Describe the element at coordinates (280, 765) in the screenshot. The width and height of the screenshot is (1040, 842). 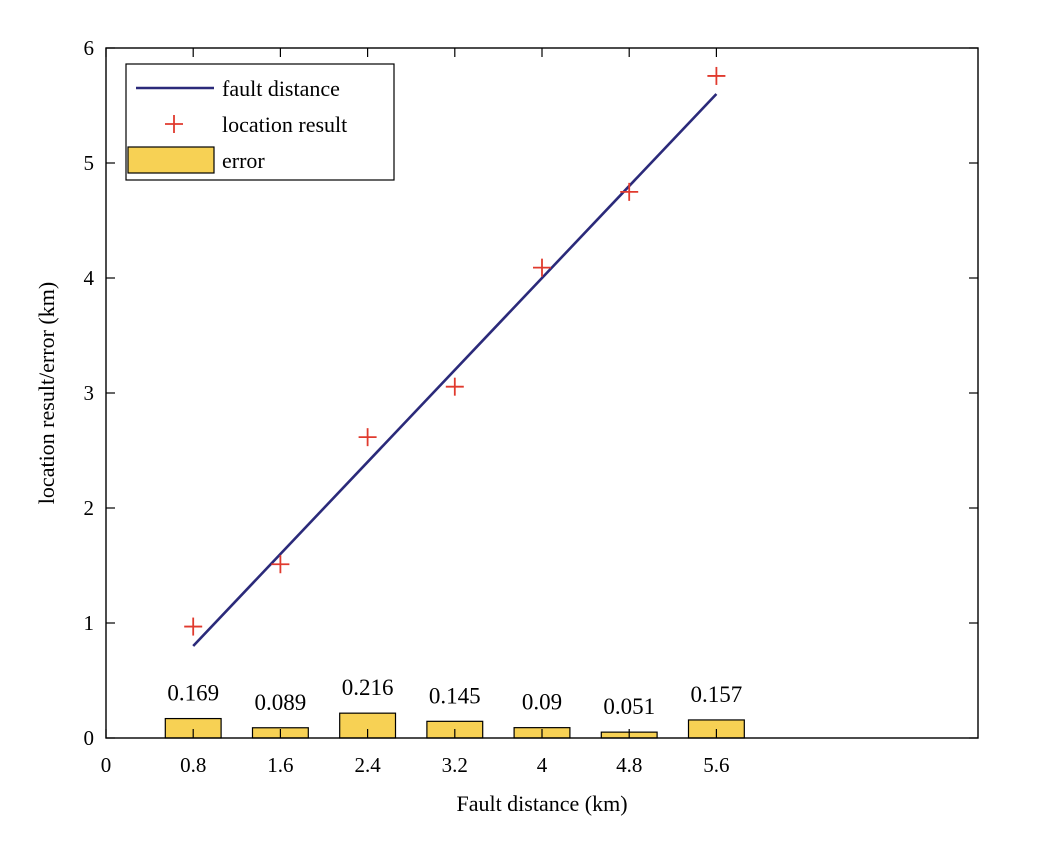
I see `x-tick-label: 1.6` at that location.